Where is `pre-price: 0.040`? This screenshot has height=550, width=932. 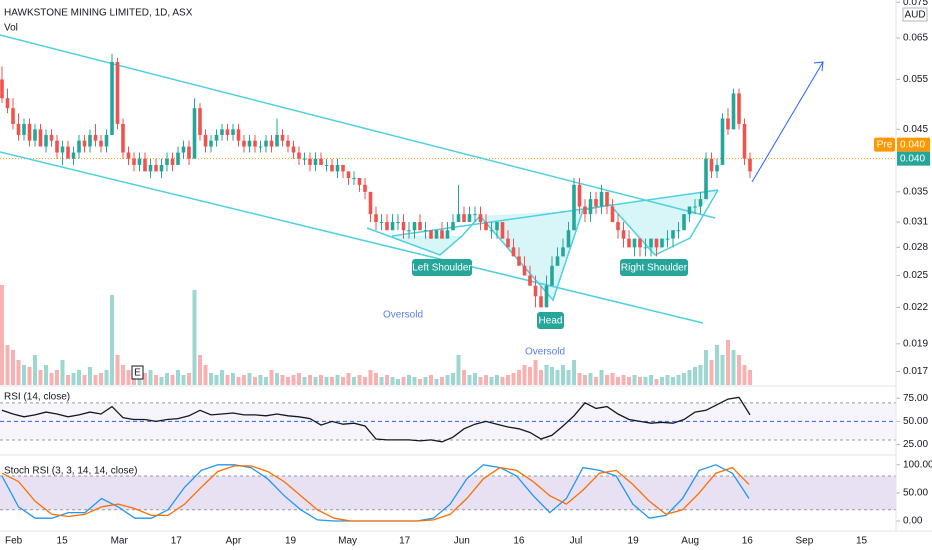 pre-price: 0.040 is located at coordinates (912, 144).